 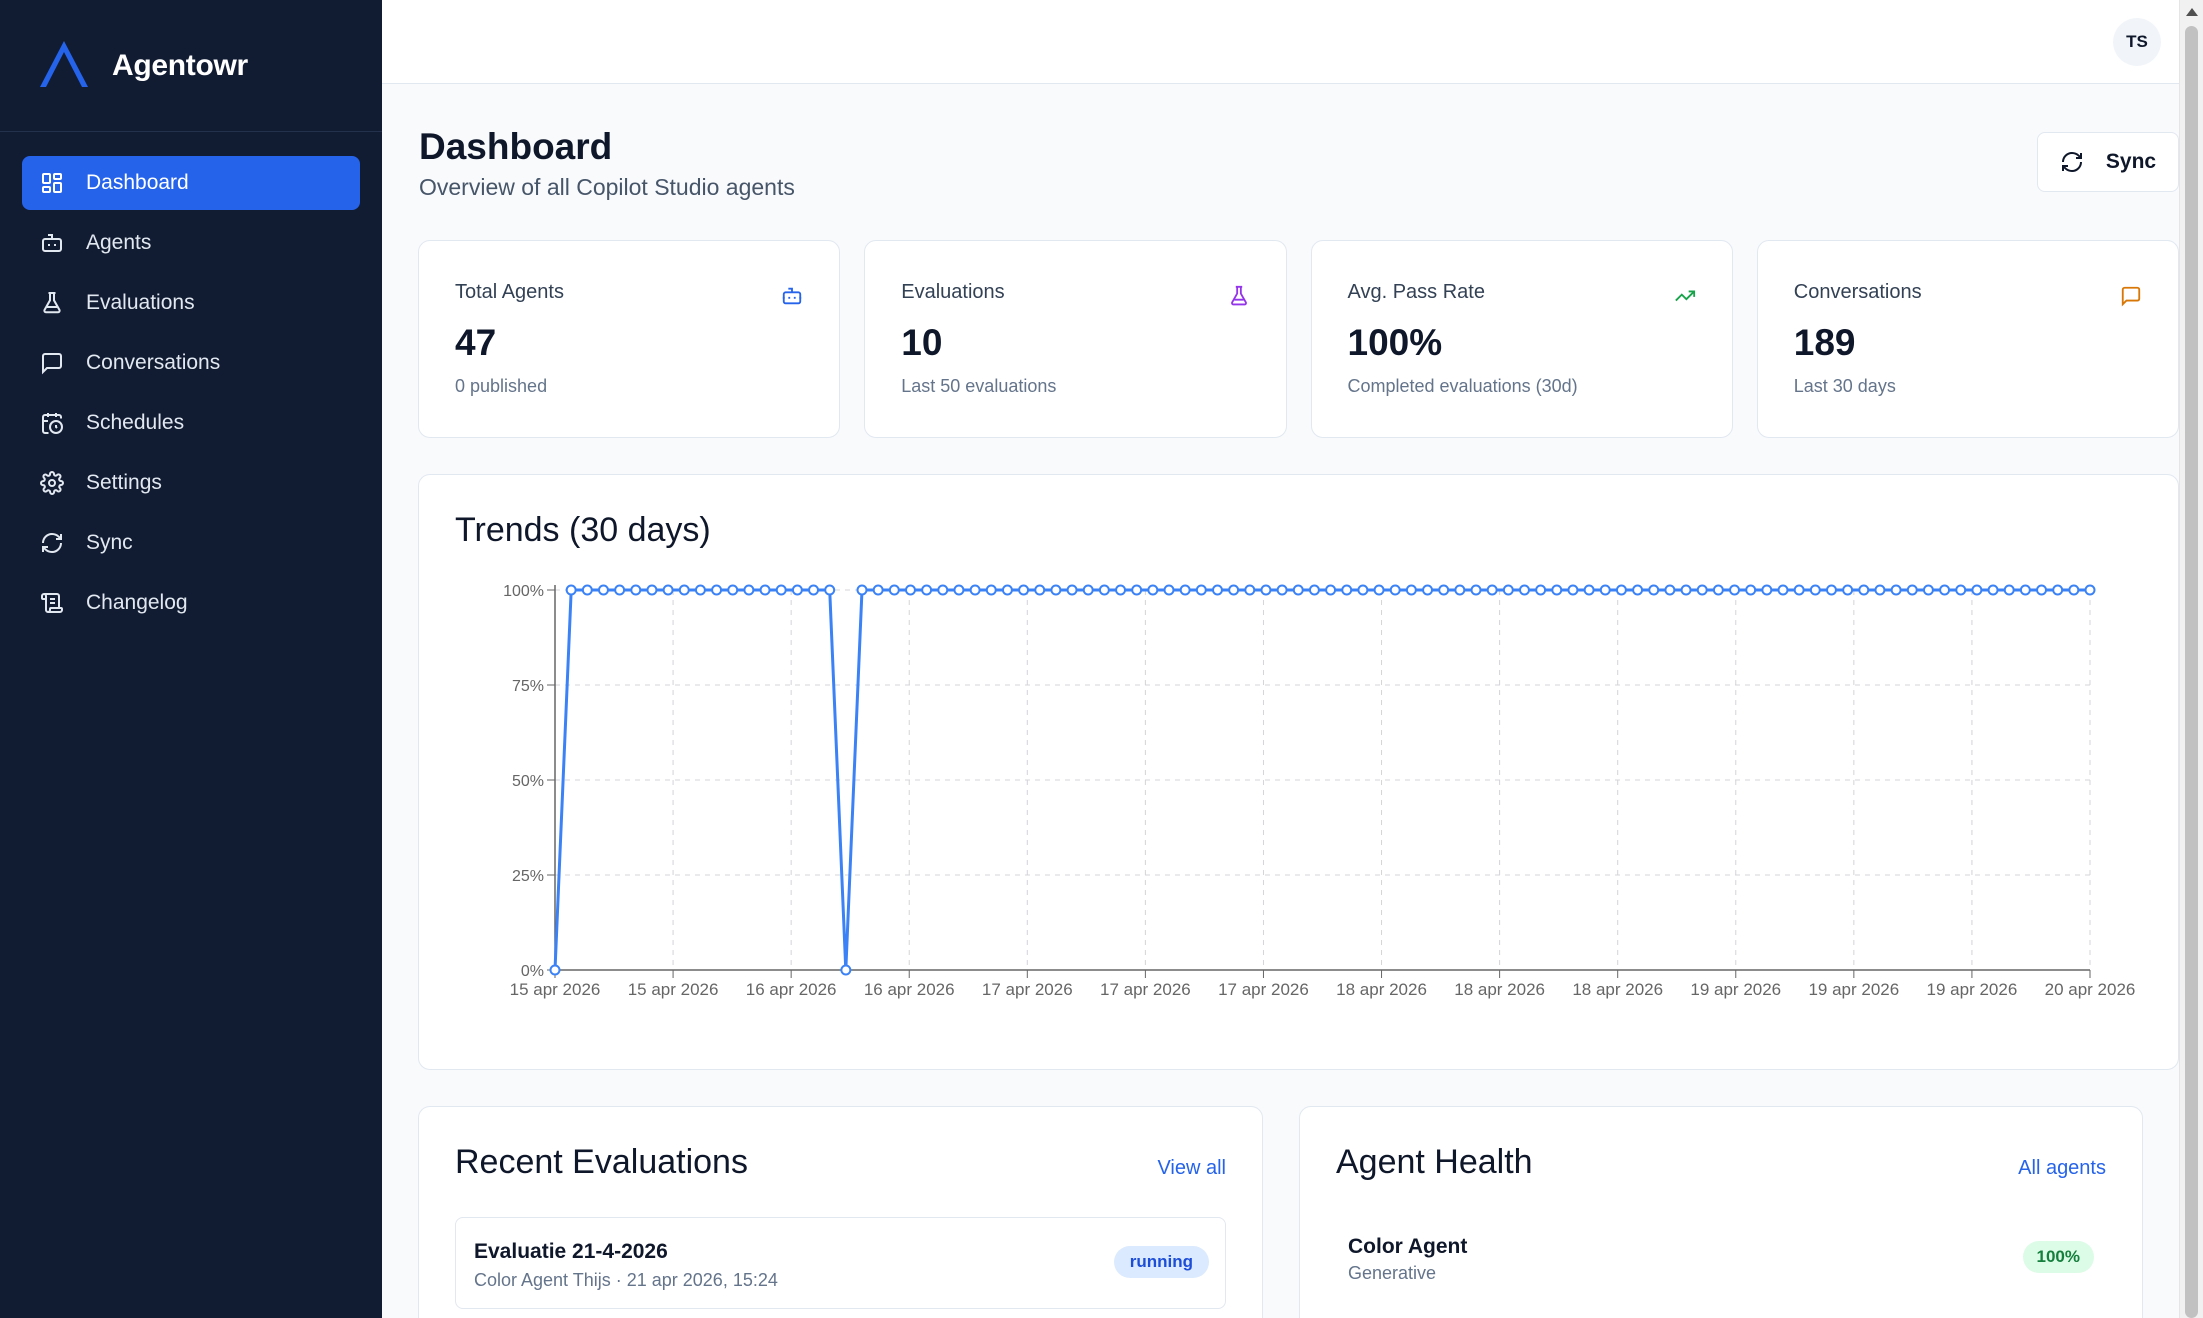 I want to click on stat-card-evaluations: Evaluations 10 Last 50 evaluations, so click(x=1075, y=339).